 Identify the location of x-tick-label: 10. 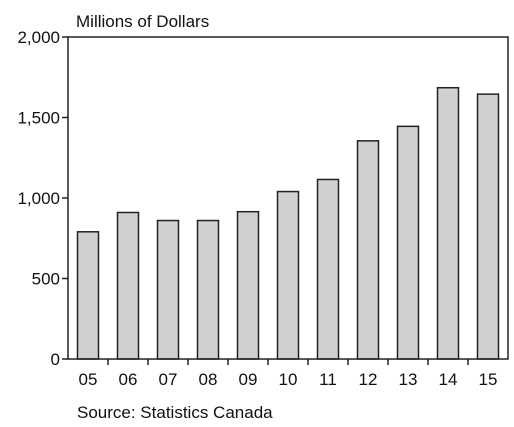
(288, 379).